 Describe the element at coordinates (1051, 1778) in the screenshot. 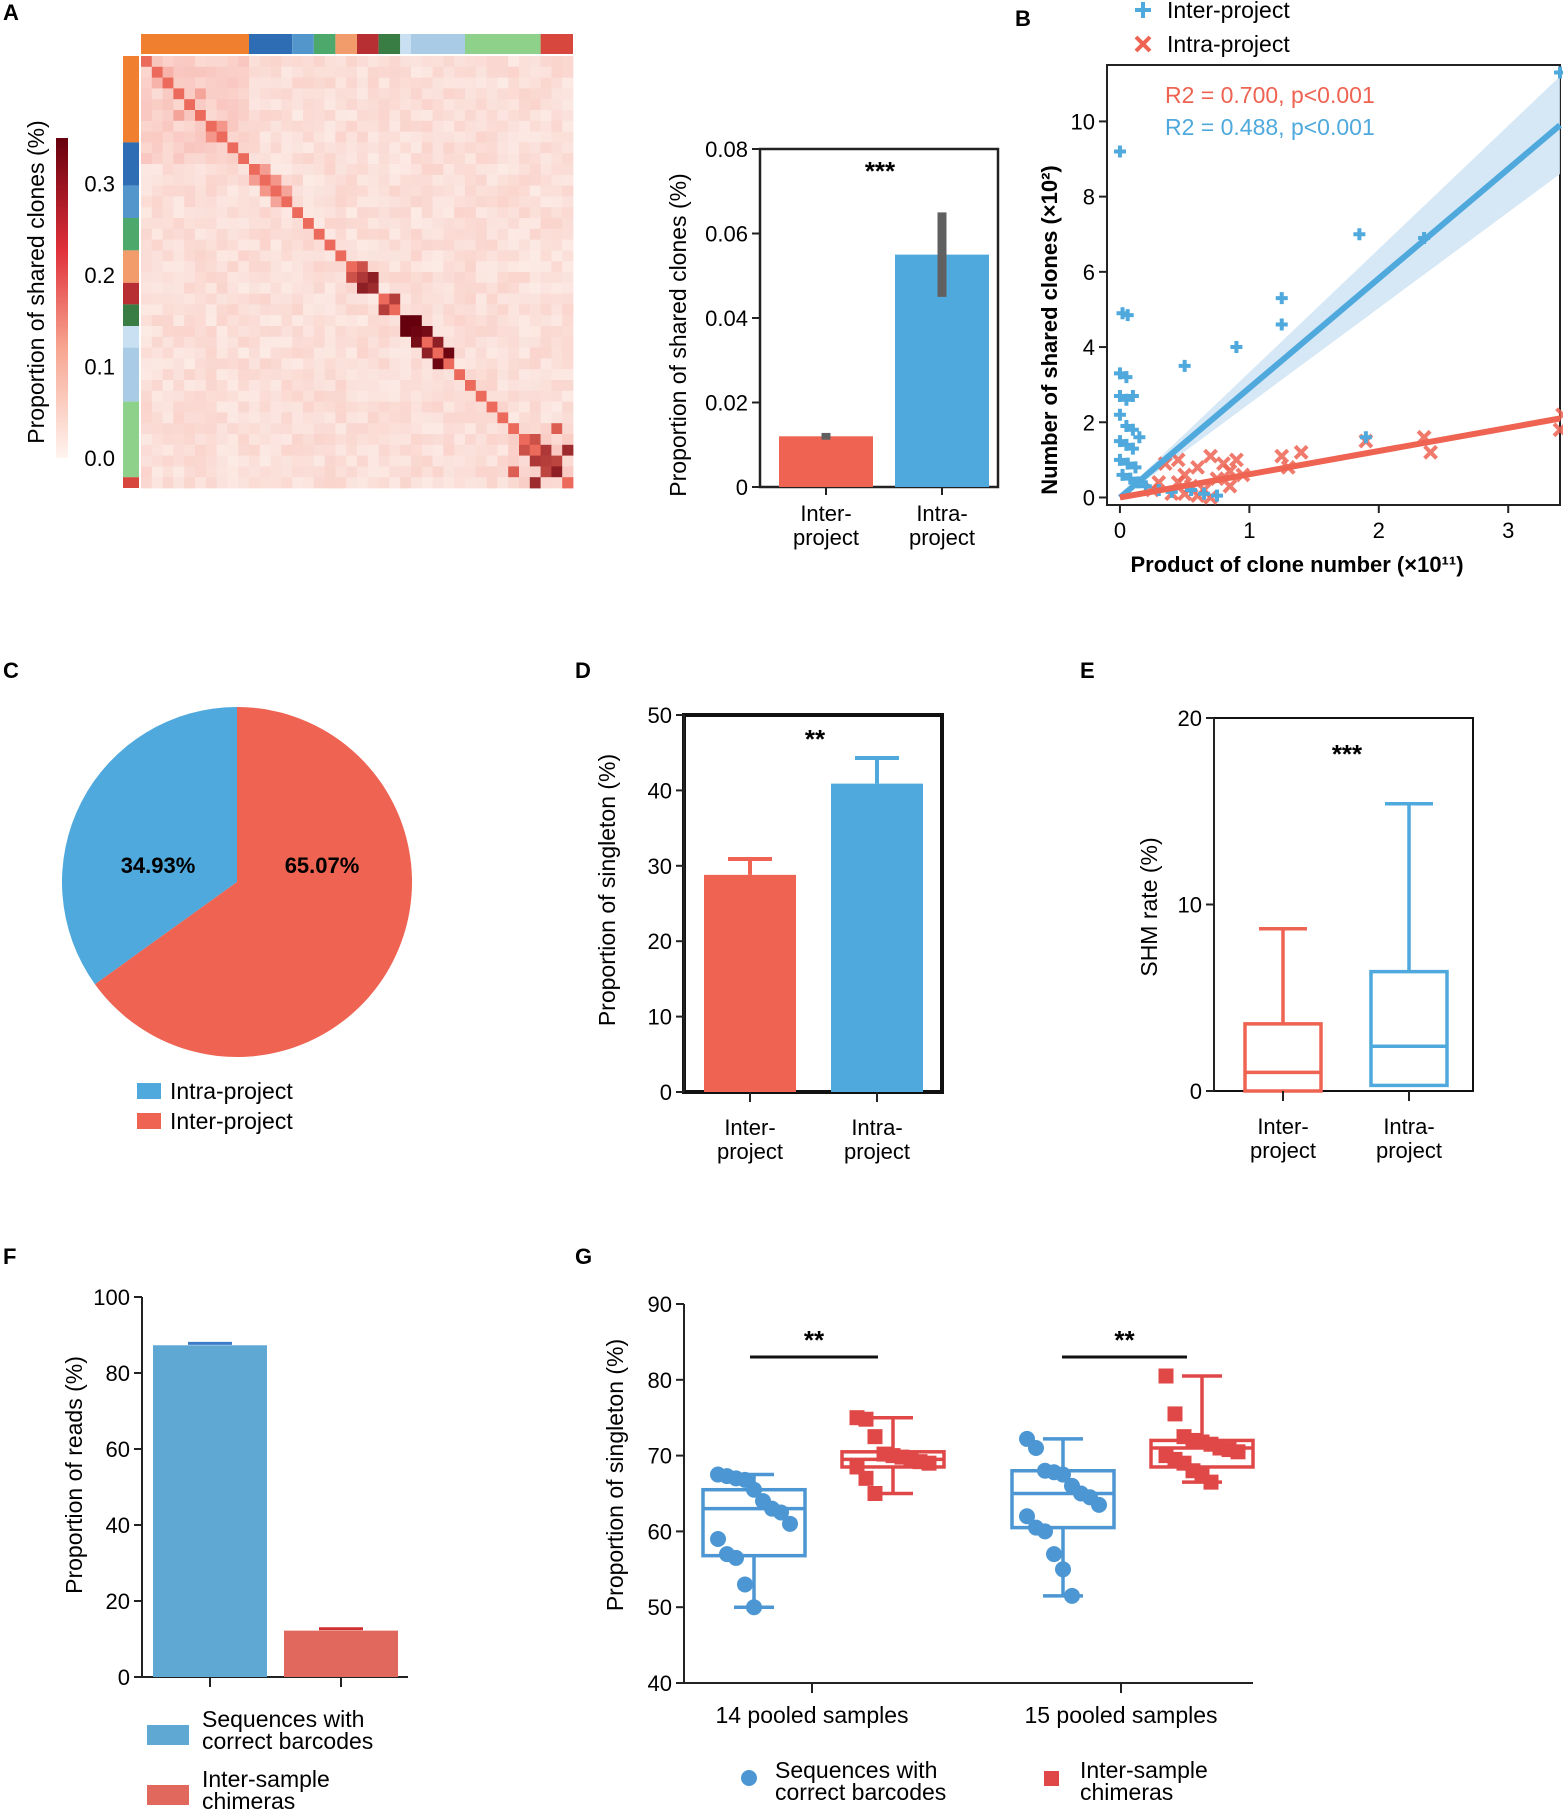

I see `g-legend-square-marker` at that location.